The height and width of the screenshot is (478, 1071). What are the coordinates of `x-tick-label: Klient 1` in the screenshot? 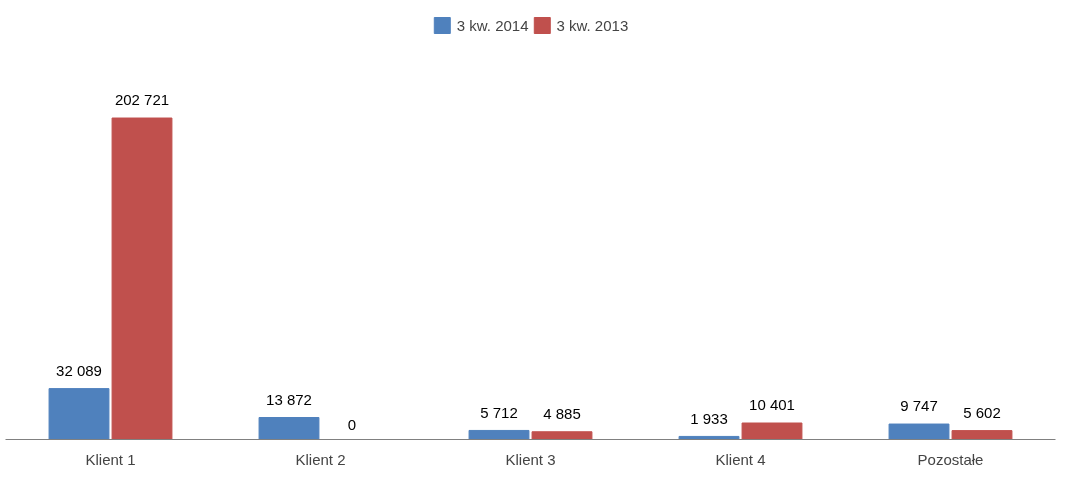 It's located at (110, 459).